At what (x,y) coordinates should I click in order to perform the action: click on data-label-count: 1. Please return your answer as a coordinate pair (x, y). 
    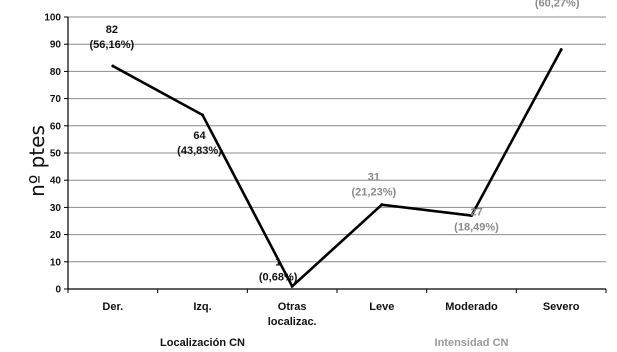
    Looking at the image, I should click on (278, 262).